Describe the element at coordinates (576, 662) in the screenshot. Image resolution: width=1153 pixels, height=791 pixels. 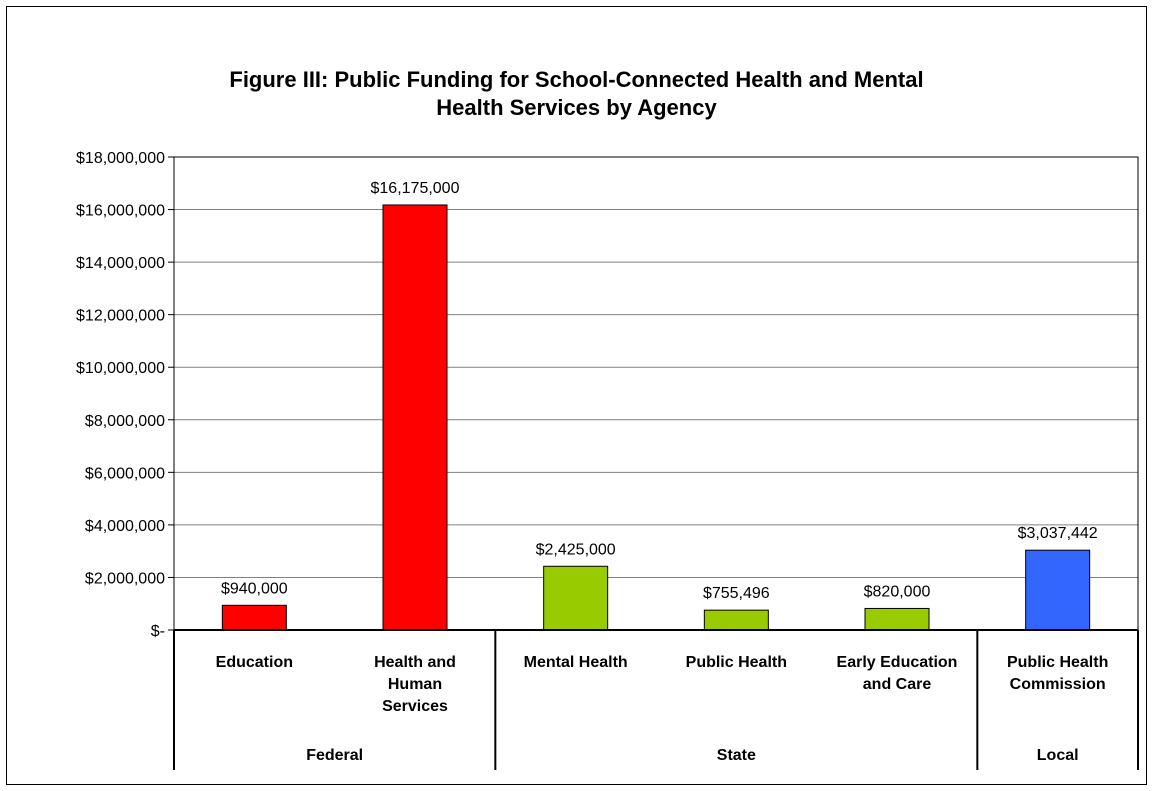
I see `category-label: Mental Health` at that location.